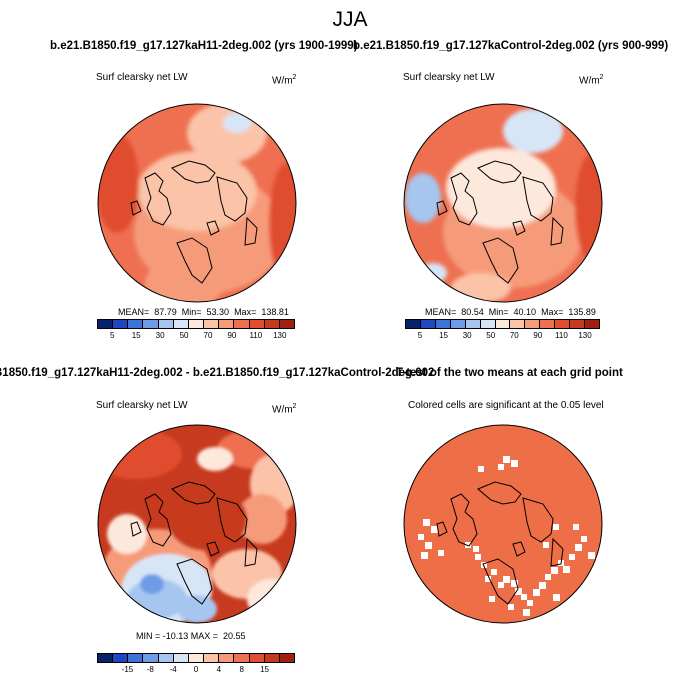 The height and width of the screenshot is (700, 700). I want to click on panel-2-colorbar-tick: 50, so click(491, 335).